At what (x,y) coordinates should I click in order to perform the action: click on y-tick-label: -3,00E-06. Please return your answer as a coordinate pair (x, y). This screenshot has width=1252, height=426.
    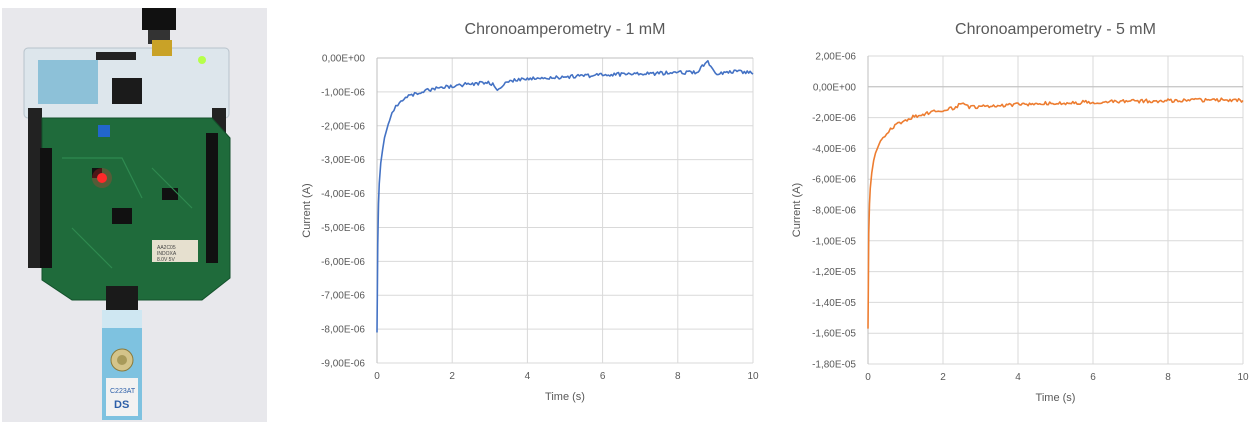
    Looking at the image, I should click on (343, 160).